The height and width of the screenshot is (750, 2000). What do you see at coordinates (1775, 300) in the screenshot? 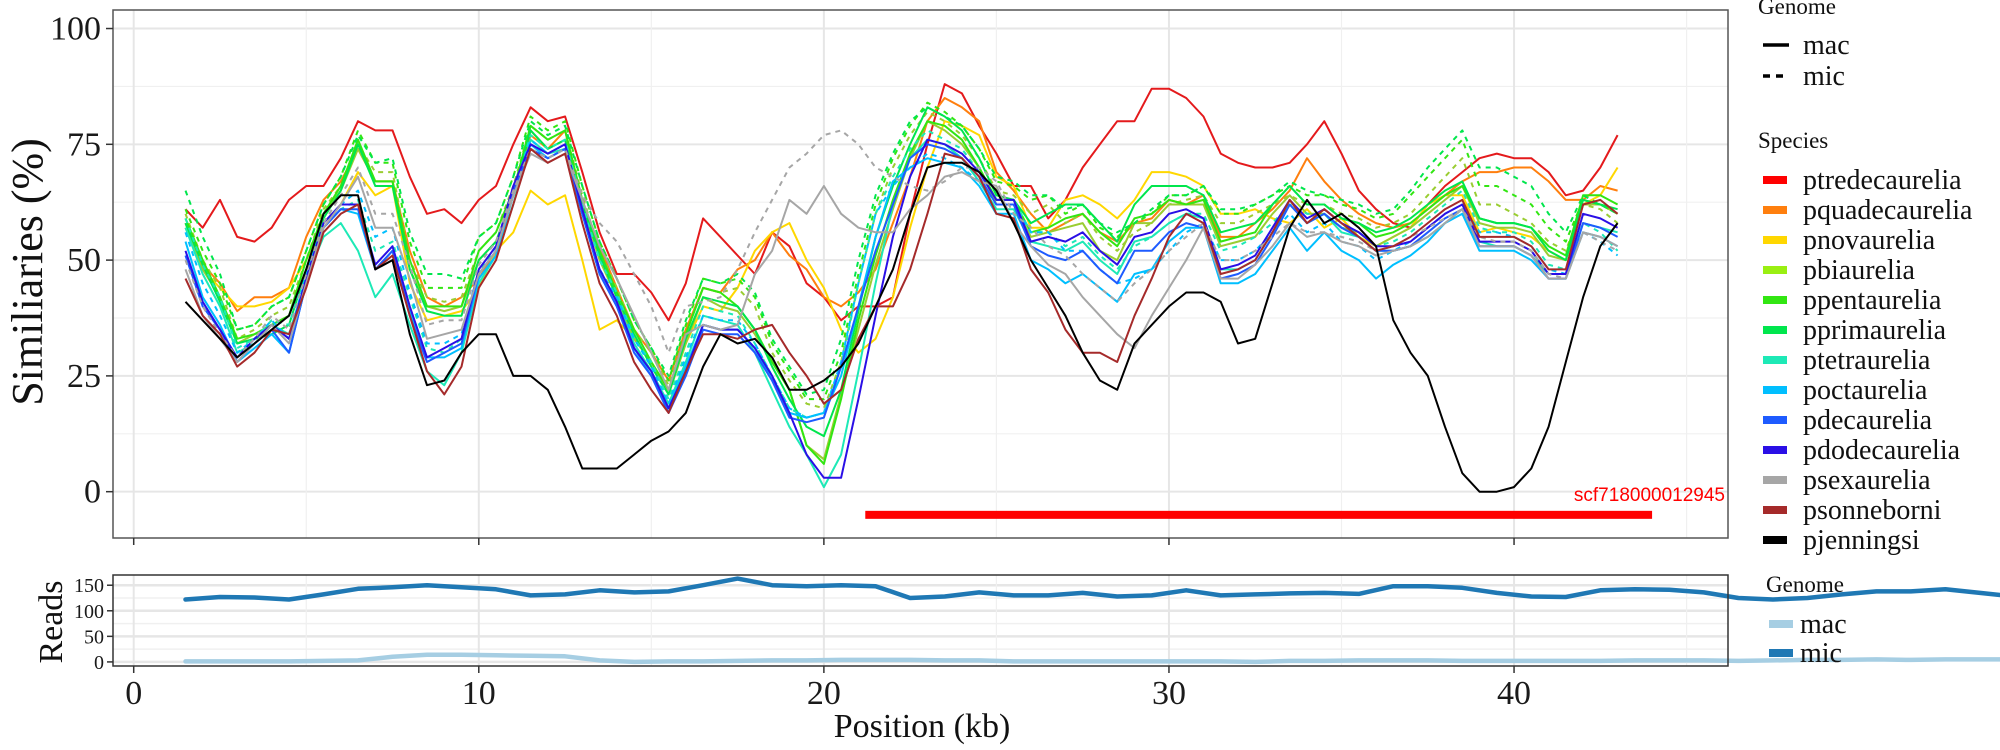
I see `legend-swatch-ppentaurelia` at bounding box center [1775, 300].